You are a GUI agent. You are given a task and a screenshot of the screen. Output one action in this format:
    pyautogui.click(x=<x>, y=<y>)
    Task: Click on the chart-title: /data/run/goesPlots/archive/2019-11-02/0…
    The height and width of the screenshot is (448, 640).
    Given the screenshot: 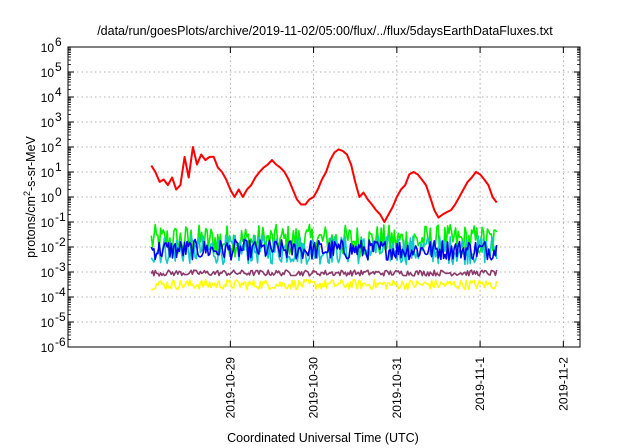 What is the action you would take?
    pyautogui.click(x=325, y=31)
    